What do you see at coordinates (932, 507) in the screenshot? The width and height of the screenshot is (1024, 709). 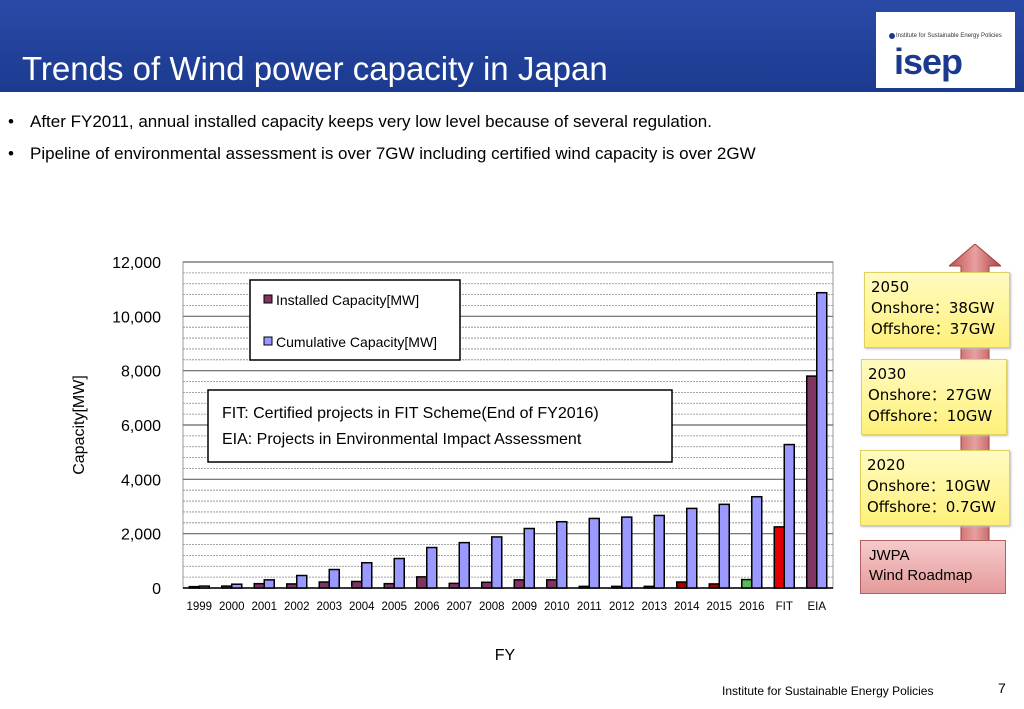 I see `roadmap-offshore: Offshore：0.7GW` at bounding box center [932, 507].